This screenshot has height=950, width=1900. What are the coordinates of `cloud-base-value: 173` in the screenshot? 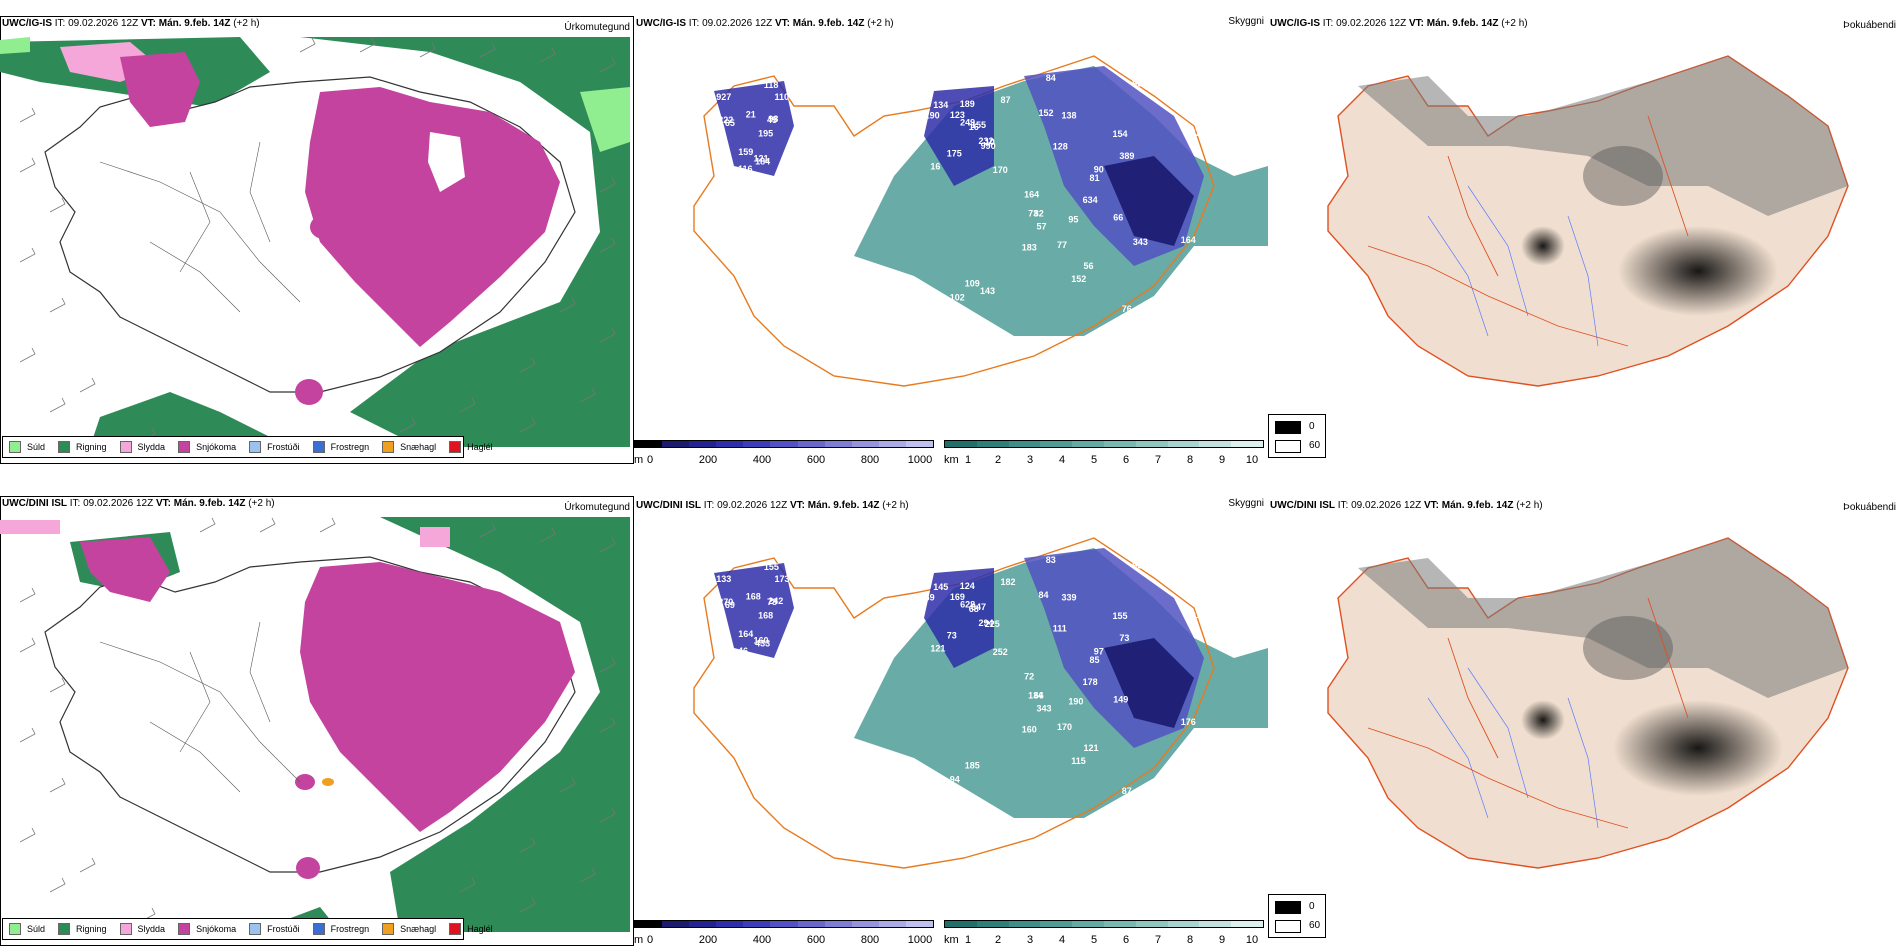 It's located at (782, 579).